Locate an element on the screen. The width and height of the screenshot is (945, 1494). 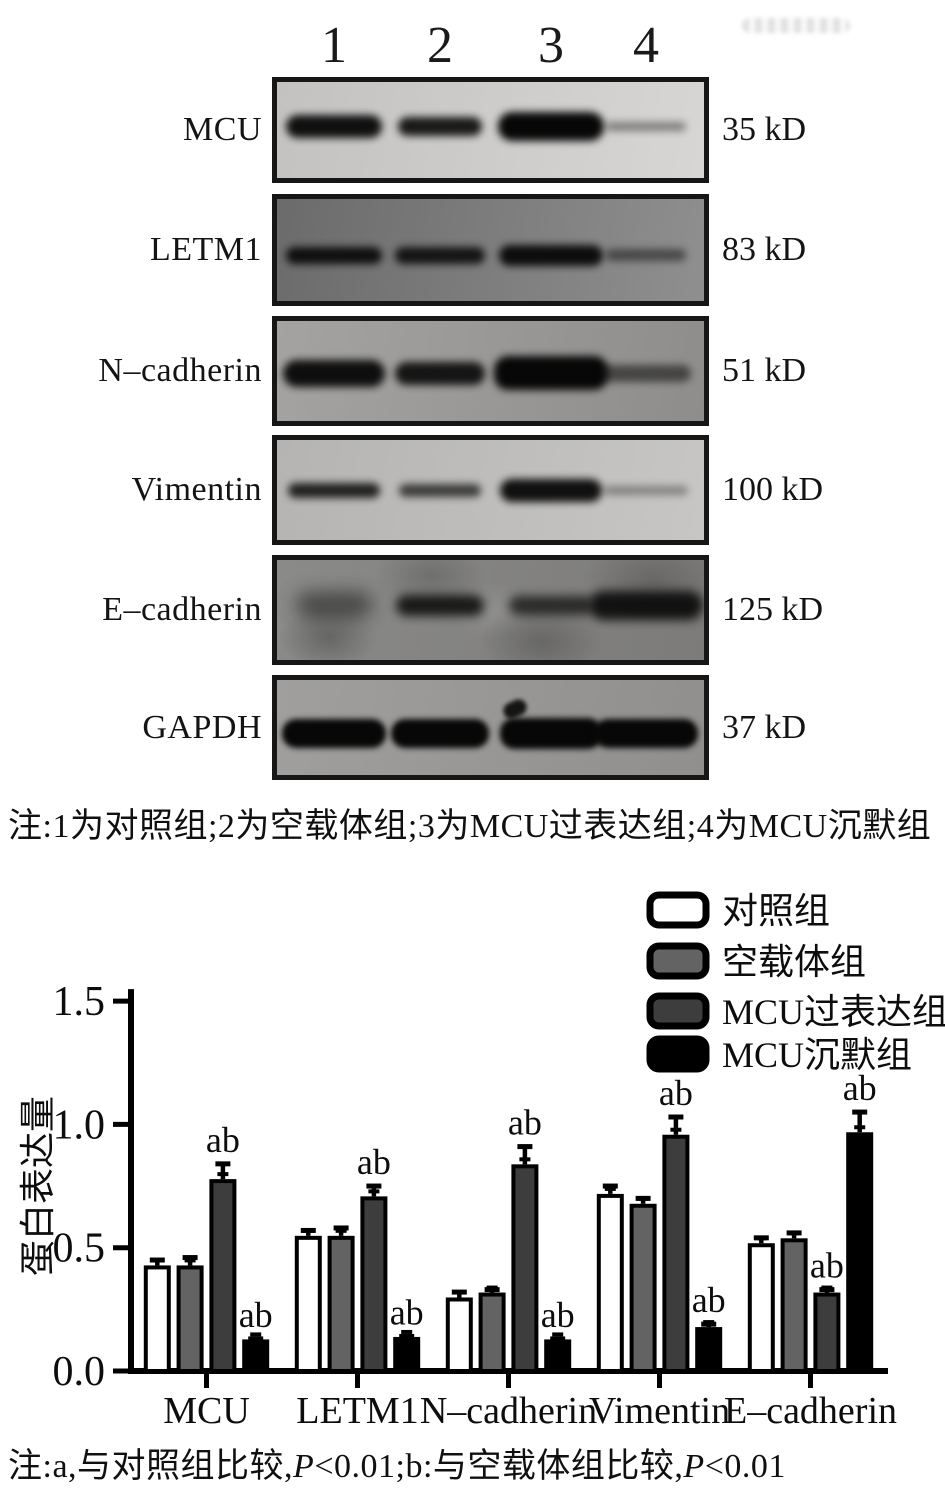
y-tick-label: 1.5 is located at coordinates (79, 1002).